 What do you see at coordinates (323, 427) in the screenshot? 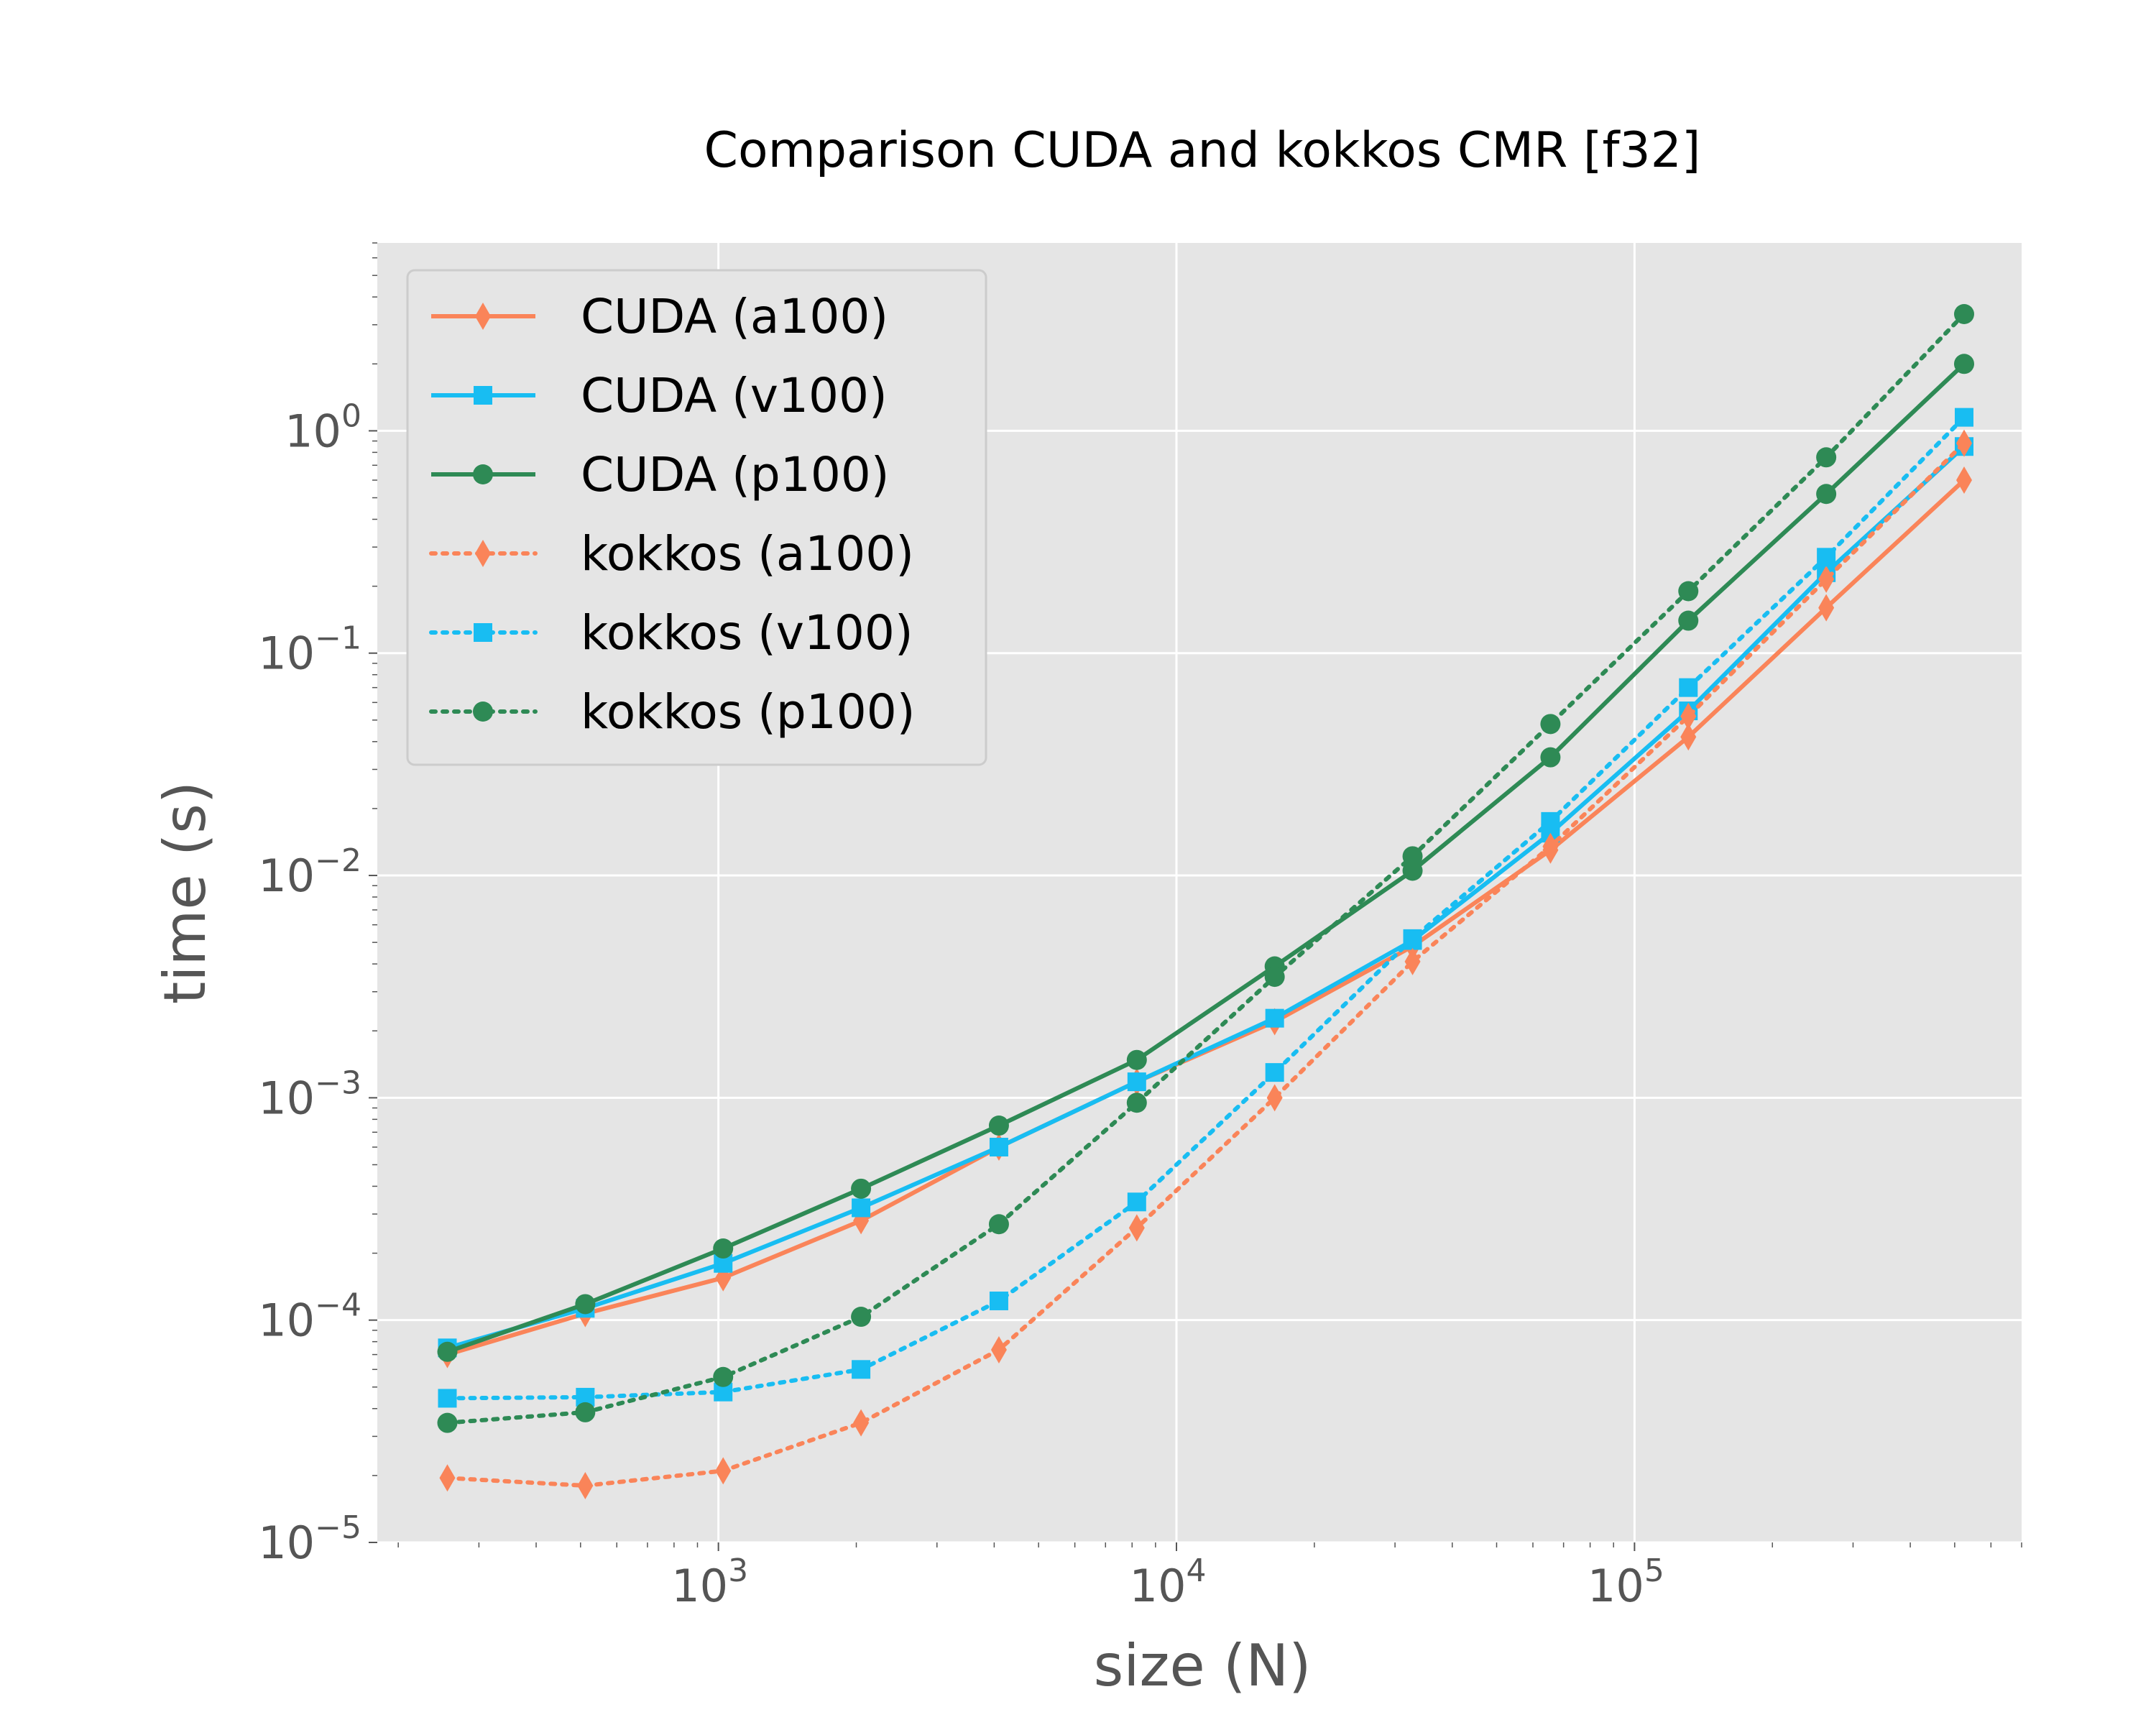
I see `y-tick-label: 10⁰` at bounding box center [323, 427].